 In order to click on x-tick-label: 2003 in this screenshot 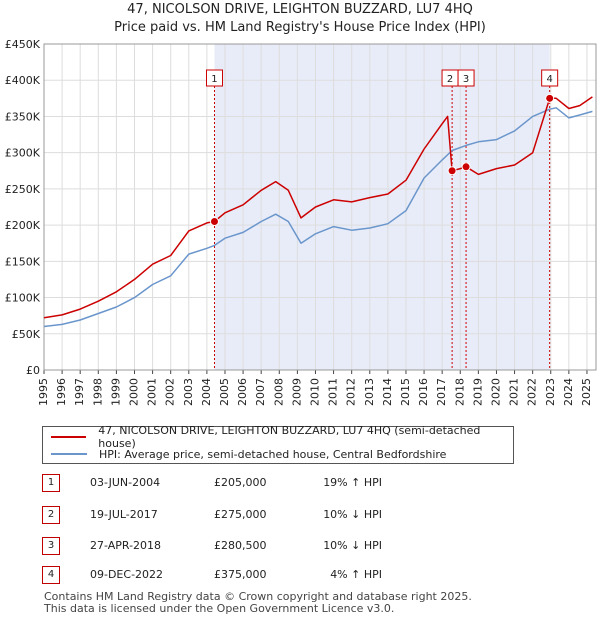, I will do `click(188, 392)`.